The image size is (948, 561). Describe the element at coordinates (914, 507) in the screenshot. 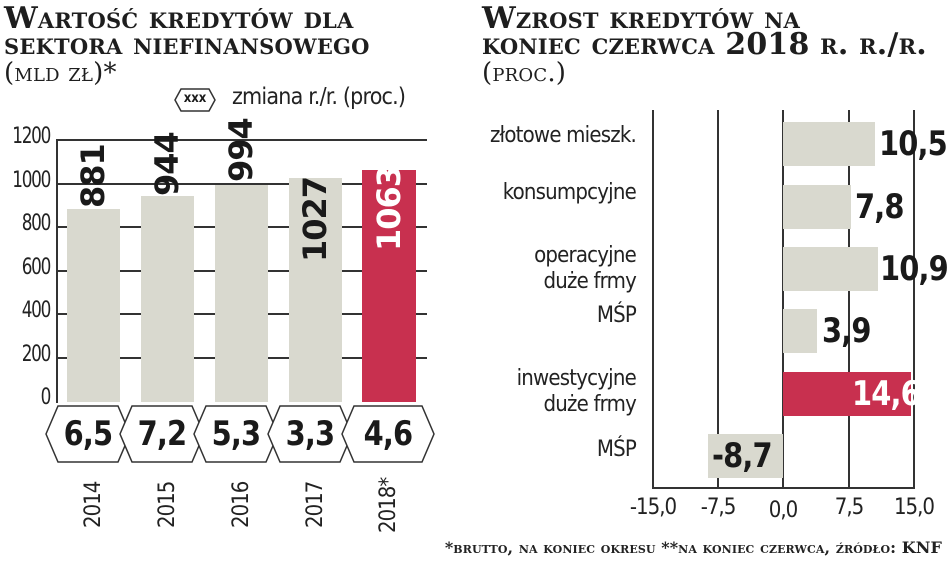

I see `xtick: 15,0` at that location.